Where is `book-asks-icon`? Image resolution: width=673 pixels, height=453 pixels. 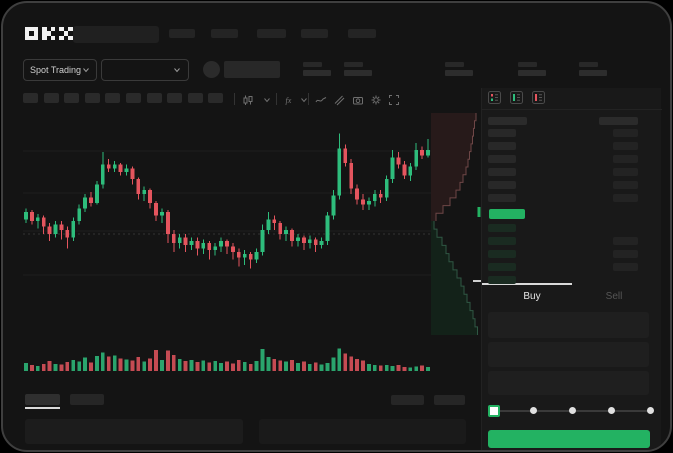
book-asks-icon is located at coordinates (538, 97).